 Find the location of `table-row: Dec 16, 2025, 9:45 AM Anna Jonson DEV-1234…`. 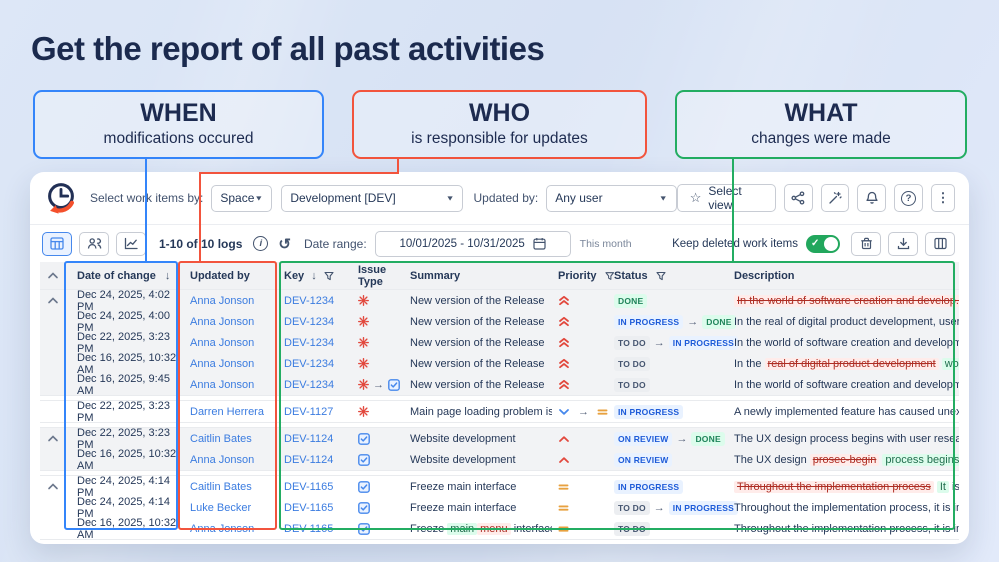

table-row: Dec 16, 2025, 9:45 AM Anna Jonson DEV-1234… is located at coordinates (499, 385).